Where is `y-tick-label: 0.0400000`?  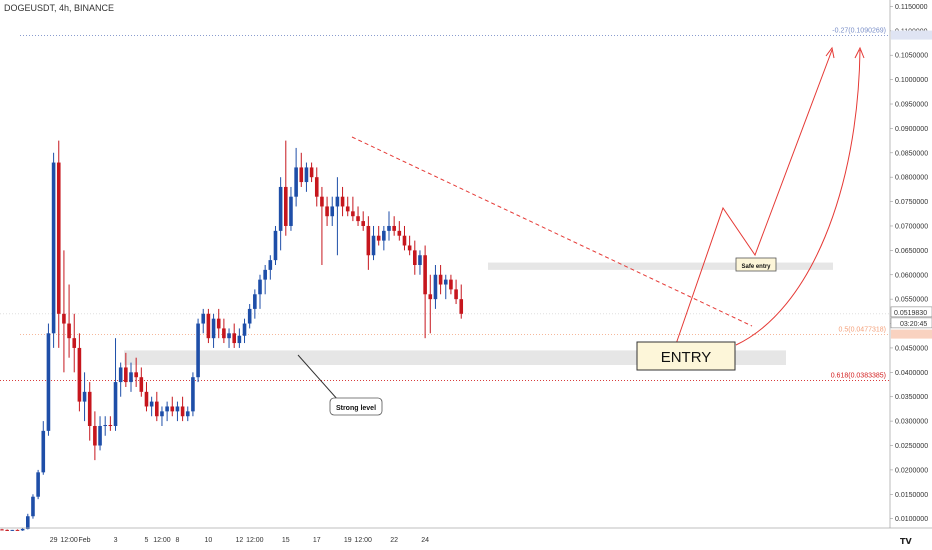
y-tick-label: 0.0400000 is located at coordinates (911, 373).